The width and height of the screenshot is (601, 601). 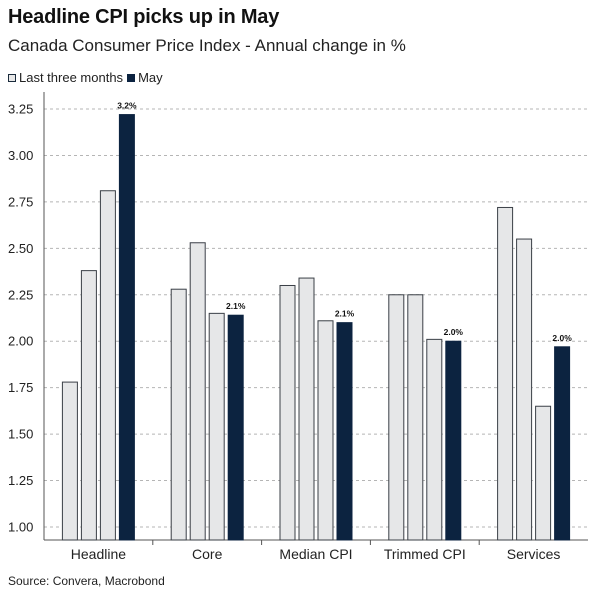 I want to click on data-label: 3.2%, so click(x=127, y=106).